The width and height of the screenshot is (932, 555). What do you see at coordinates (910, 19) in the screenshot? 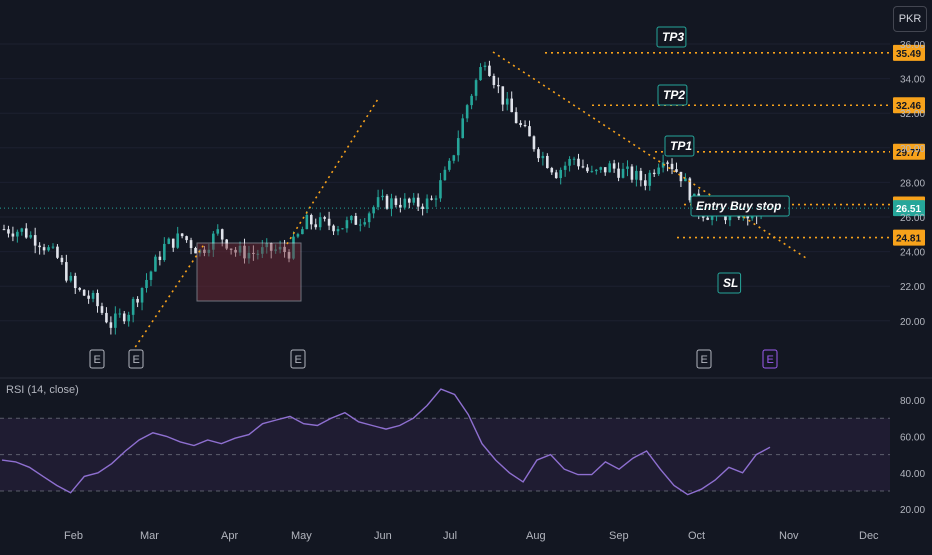
I see `currency-button: PKR` at bounding box center [910, 19].